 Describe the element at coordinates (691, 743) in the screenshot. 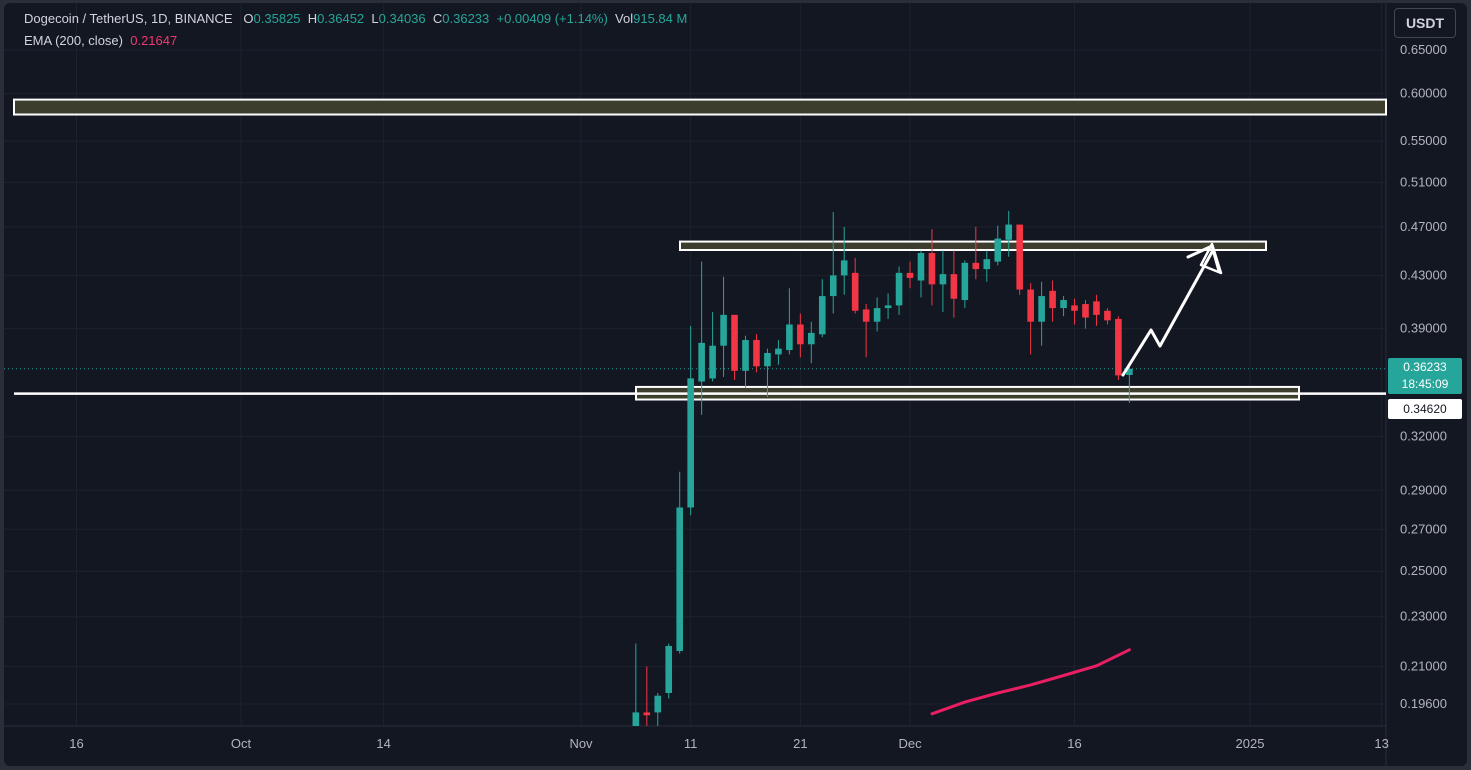

I see `time-axis-tick-label: 11` at that location.